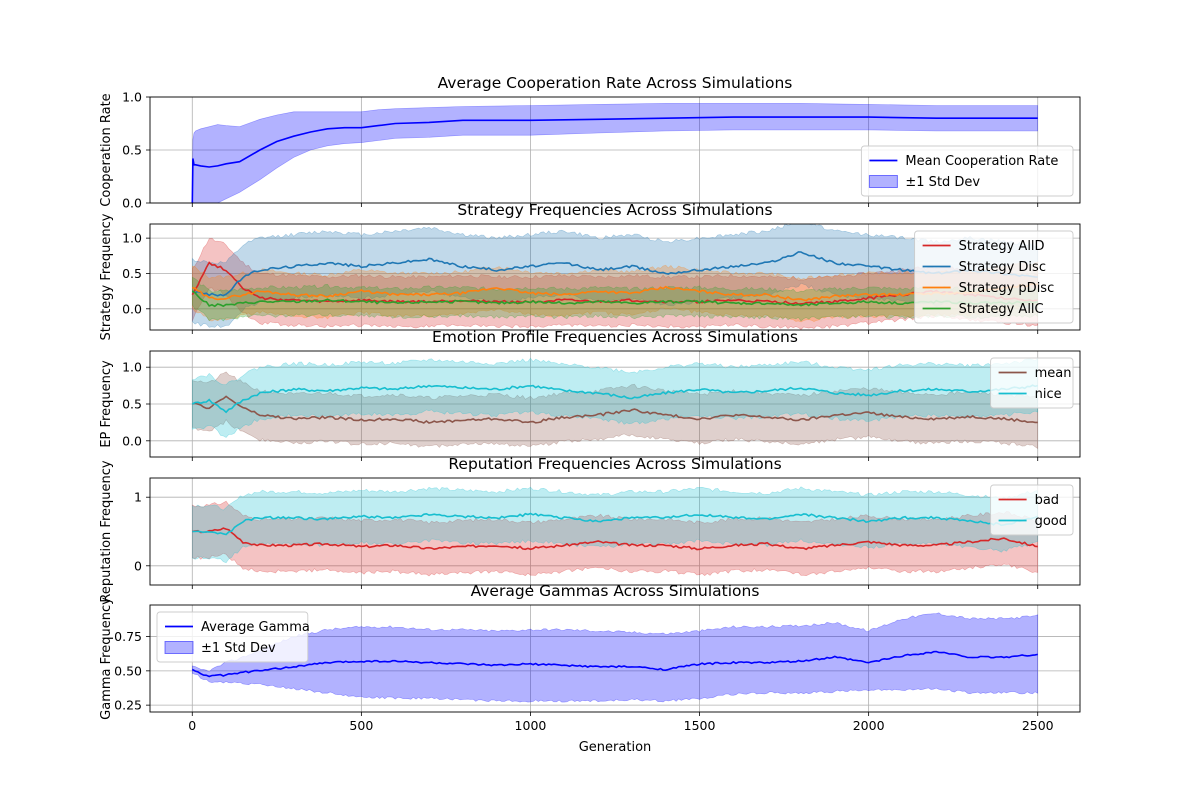 The height and width of the screenshot is (800, 1200). Describe the element at coordinates (106, 149) in the screenshot. I see `y-axis-label: Cooperation Rate` at that location.